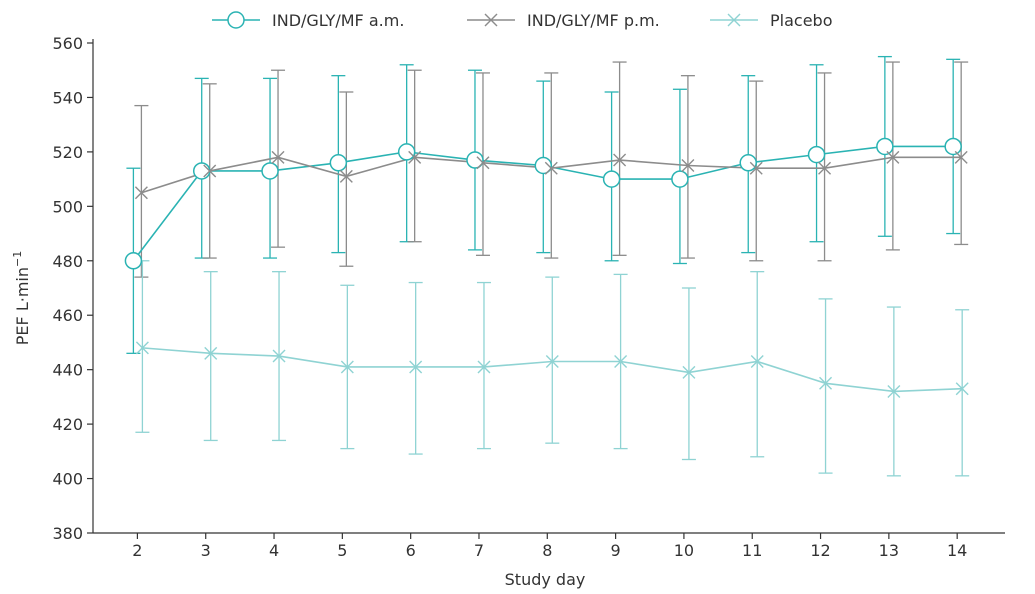 The width and height of the screenshot is (1035, 594). I want to click on y-tick-label: 400, so click(67, 479).